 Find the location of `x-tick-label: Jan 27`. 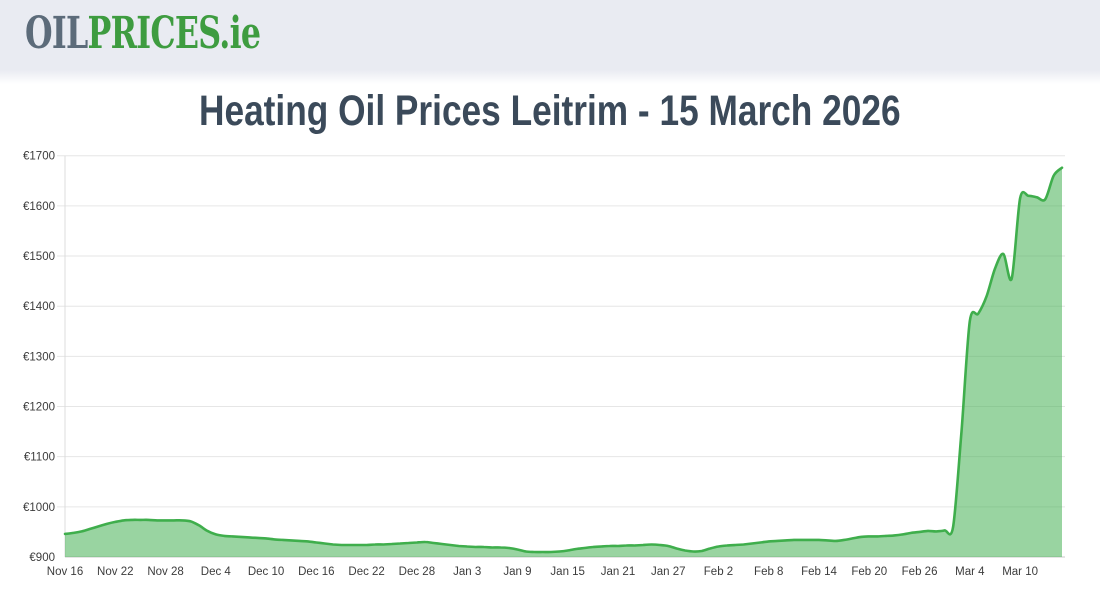

x-tick-label: Jan 27 is located at coordinates (668, 572).